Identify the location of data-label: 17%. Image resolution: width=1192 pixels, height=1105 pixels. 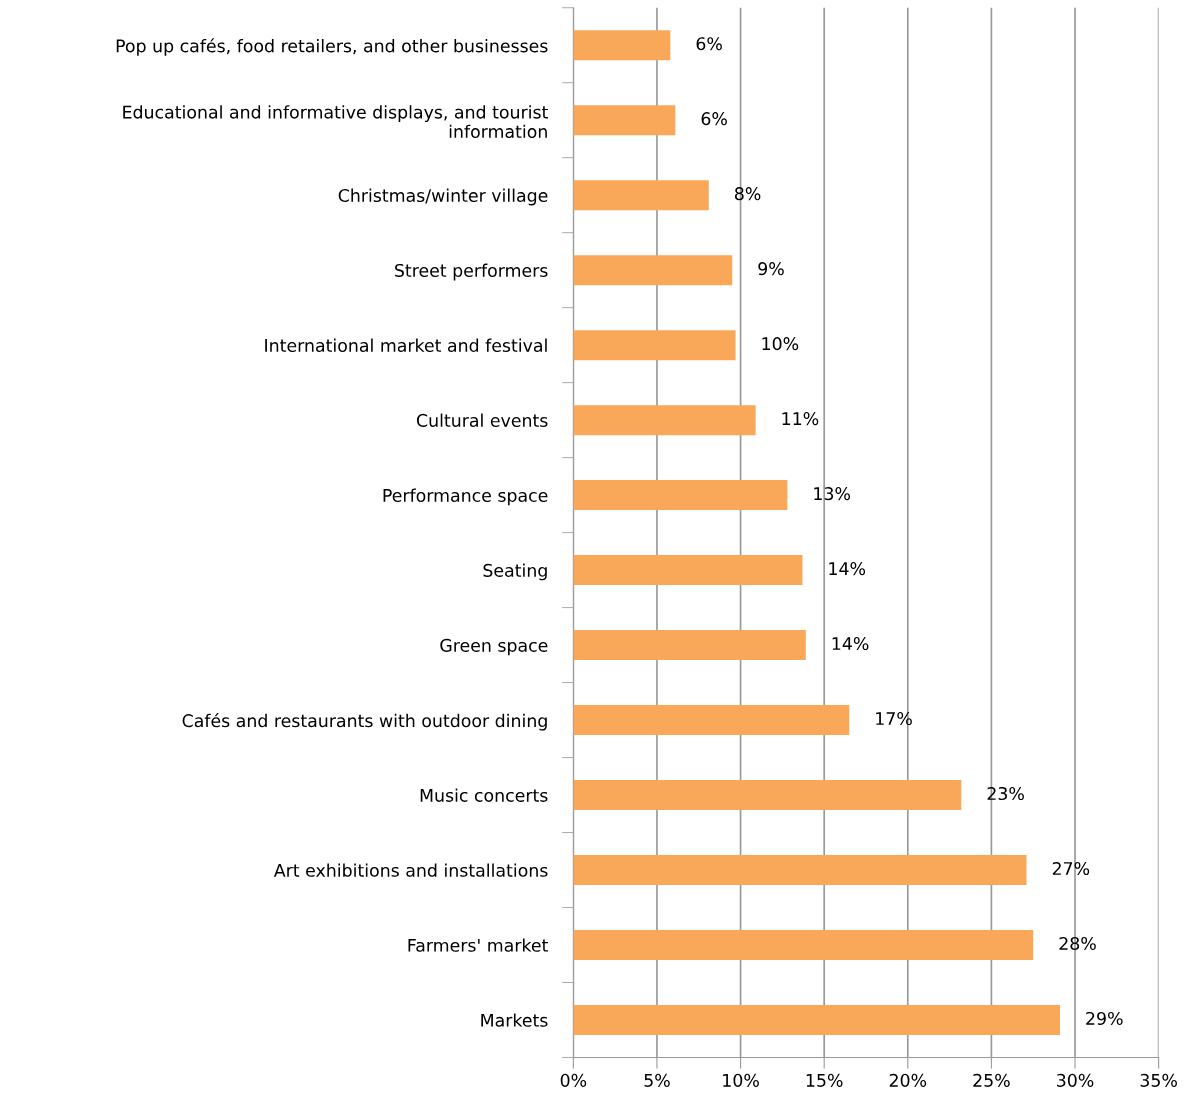
(894, 718).